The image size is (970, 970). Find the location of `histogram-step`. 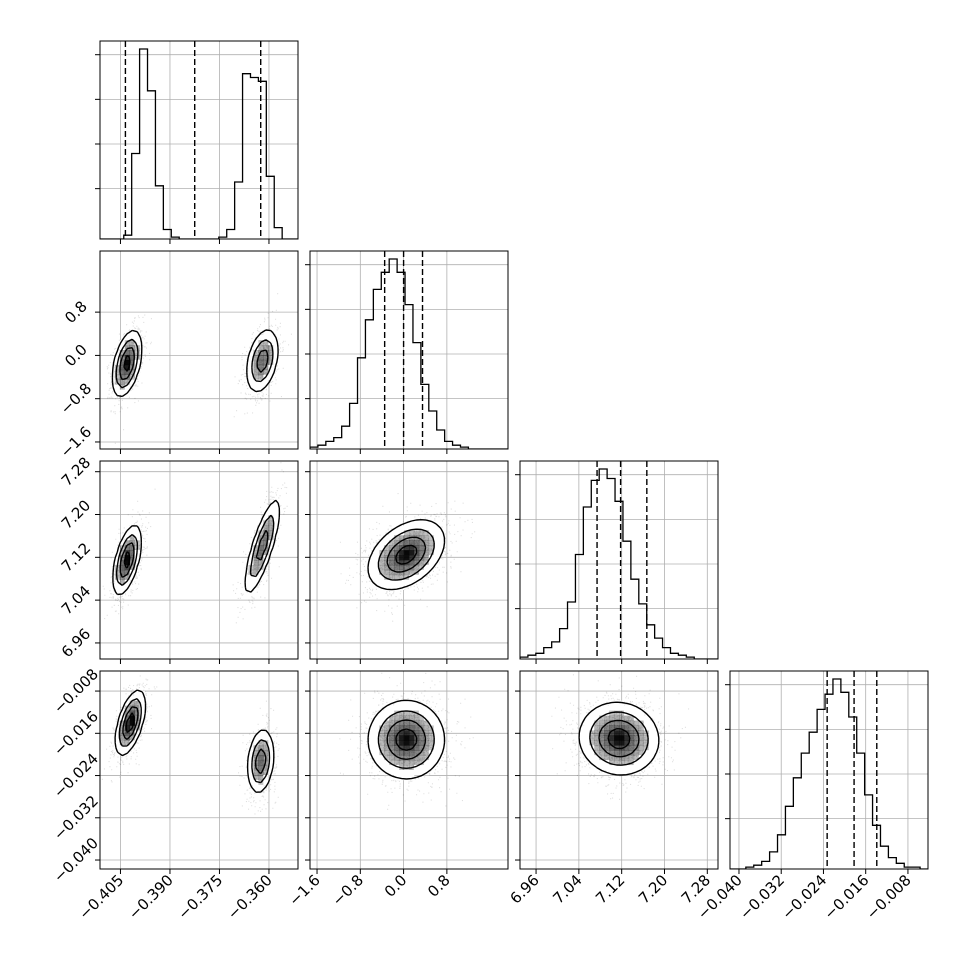

histogram-step is located at coordinates (409, 353).